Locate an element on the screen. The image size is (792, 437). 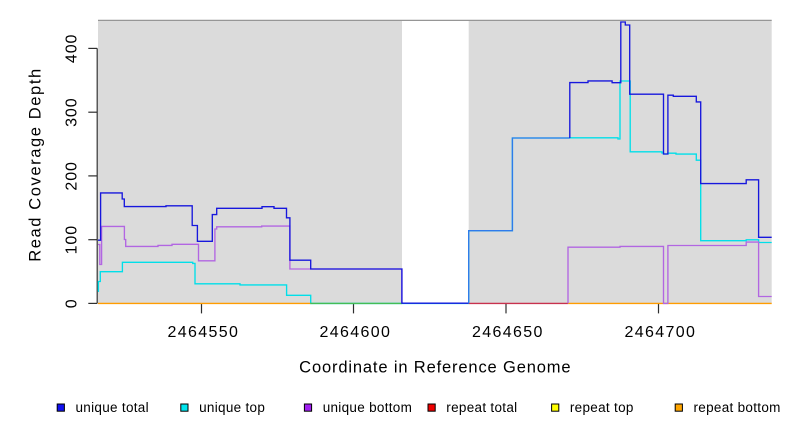
svg-text: repeat bottom is located at coordinates (737, 407).